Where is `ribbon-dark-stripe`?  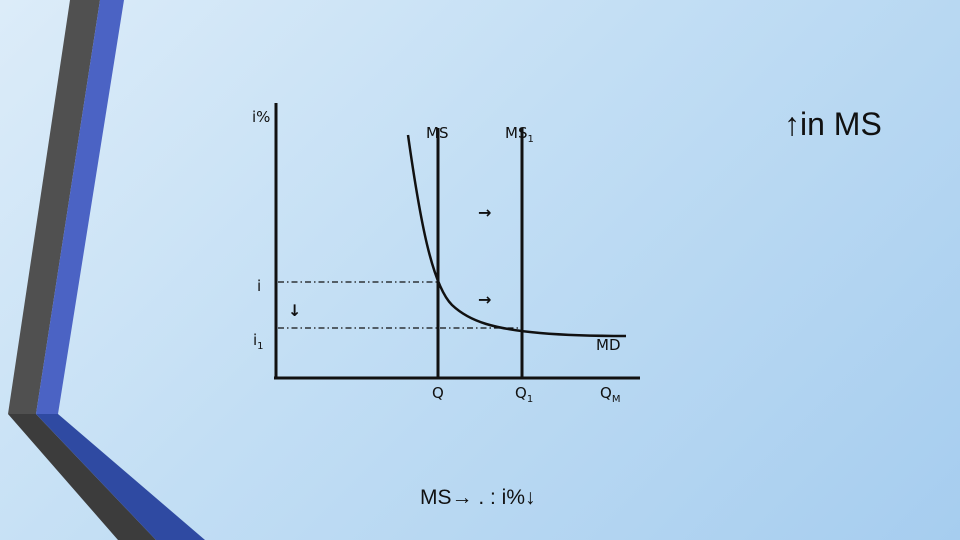
ribbon-dark-stripe is located at coordinates (54, 207).